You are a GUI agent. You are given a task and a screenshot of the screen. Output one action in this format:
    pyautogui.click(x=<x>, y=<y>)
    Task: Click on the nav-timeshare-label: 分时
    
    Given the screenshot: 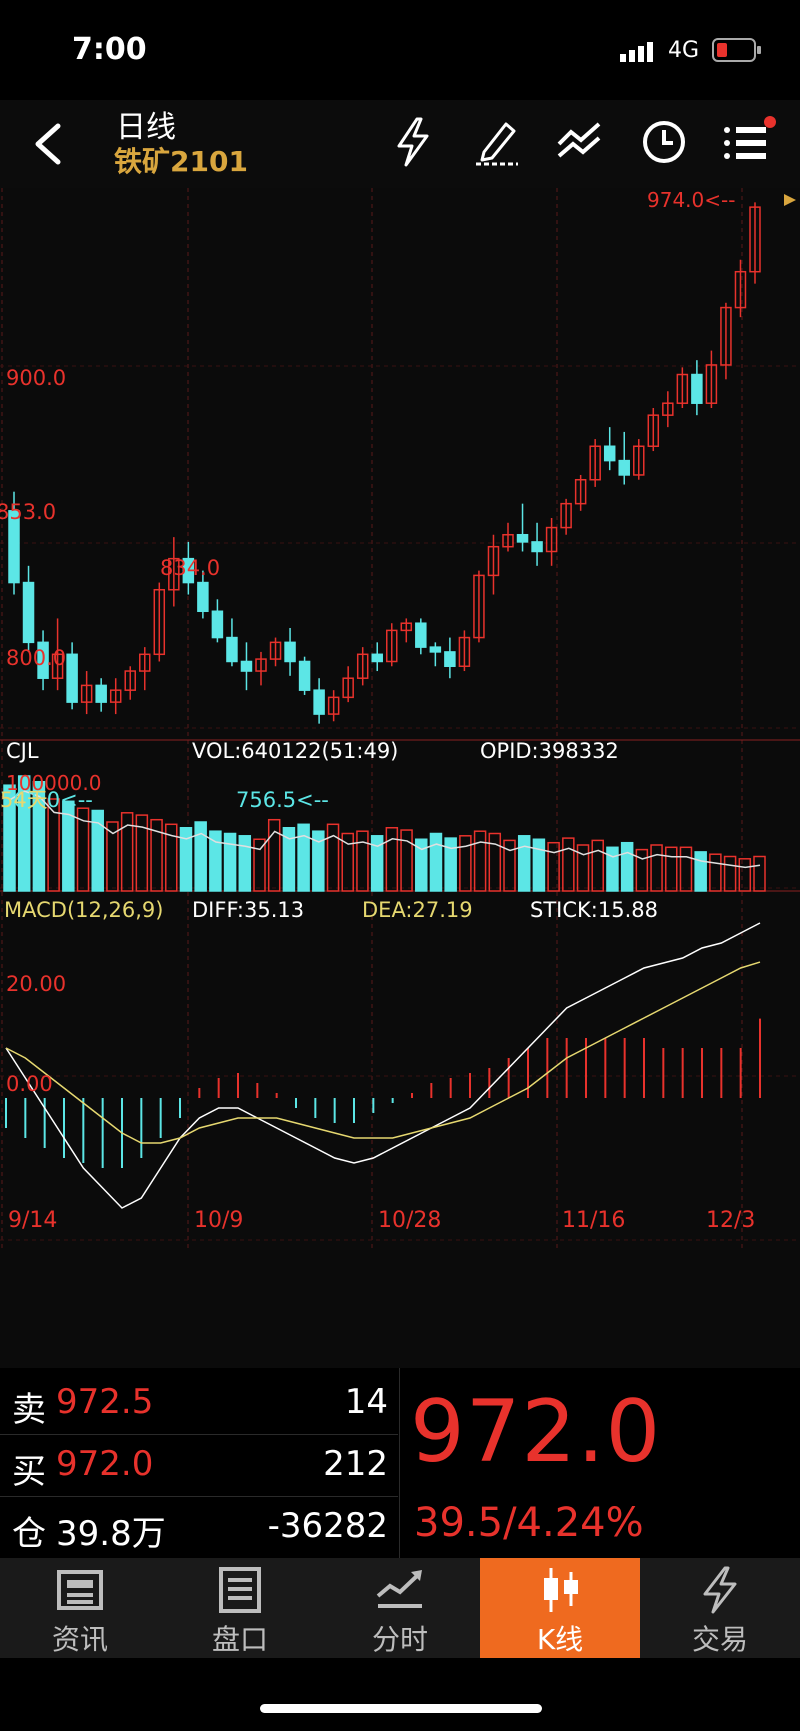 What is the action you would take?
    pyautogui.click(x=399, y=1639)
    